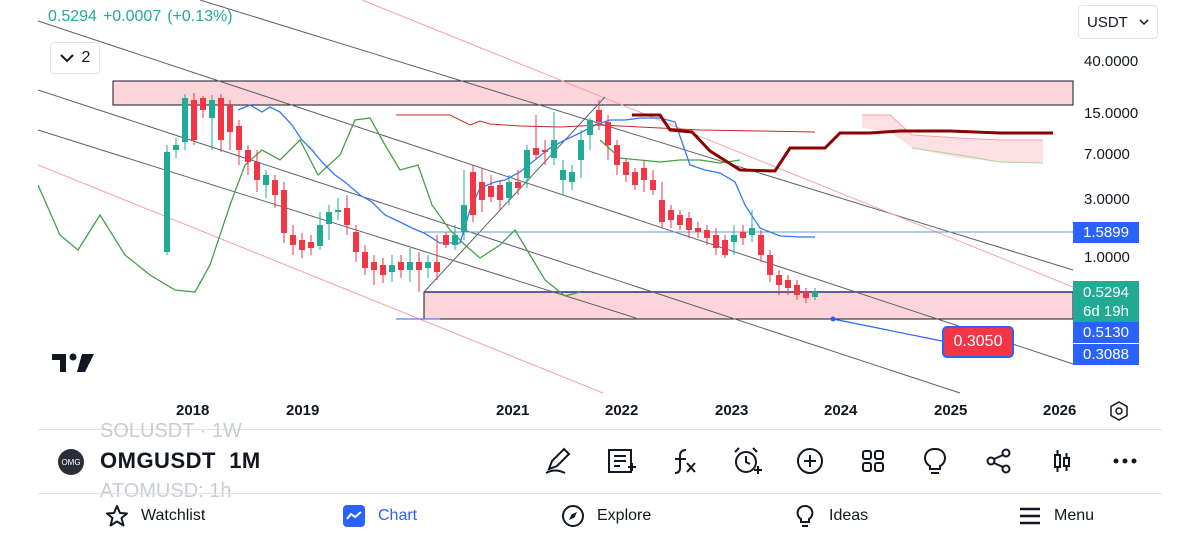  What do you see at coordinates (379, 516) in the screenshot?
I see `nav-chart: Chart` at bounding box center [379, 516].